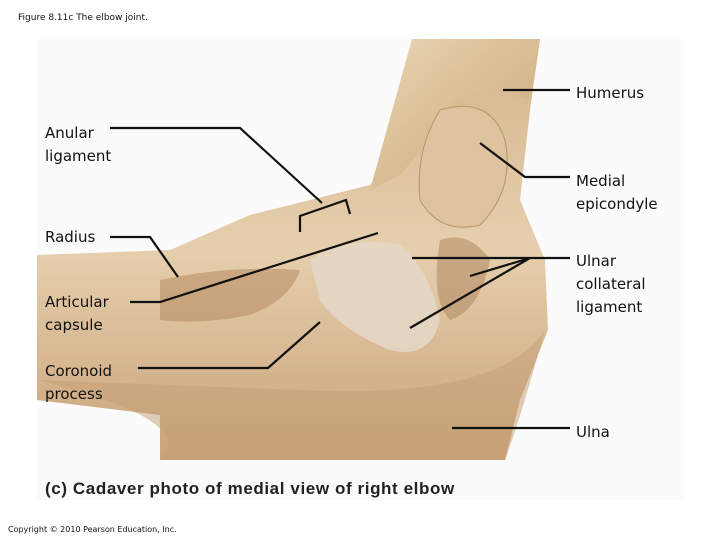  Describe the element at coordinates (610, 93) in the screenshot. I see `structure-label: Humerus` at that location.